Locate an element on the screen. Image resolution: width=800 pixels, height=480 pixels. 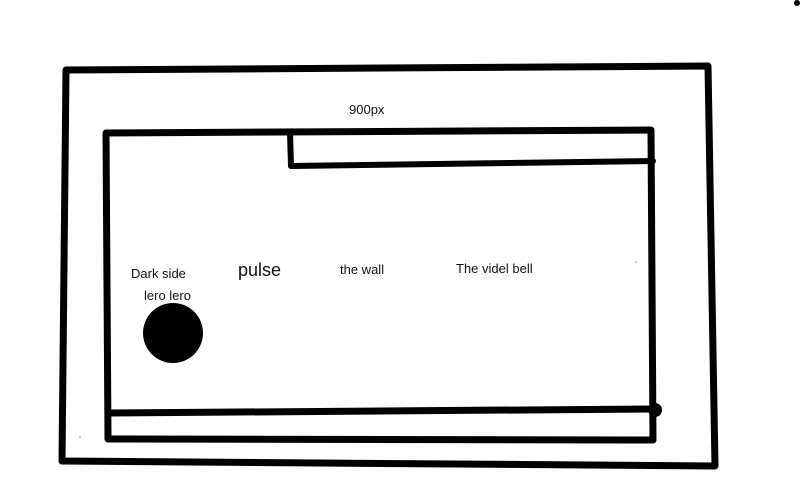
label-videl-bell: The videl bell is located at coordinates (494, 268).